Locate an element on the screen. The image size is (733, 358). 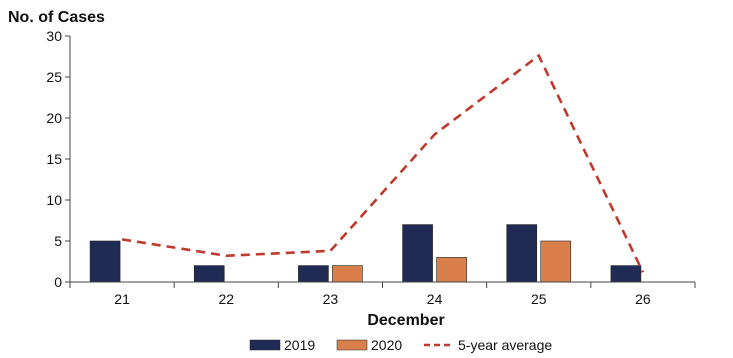
y-tick-label: 25 is located at coordinates (54, 77).